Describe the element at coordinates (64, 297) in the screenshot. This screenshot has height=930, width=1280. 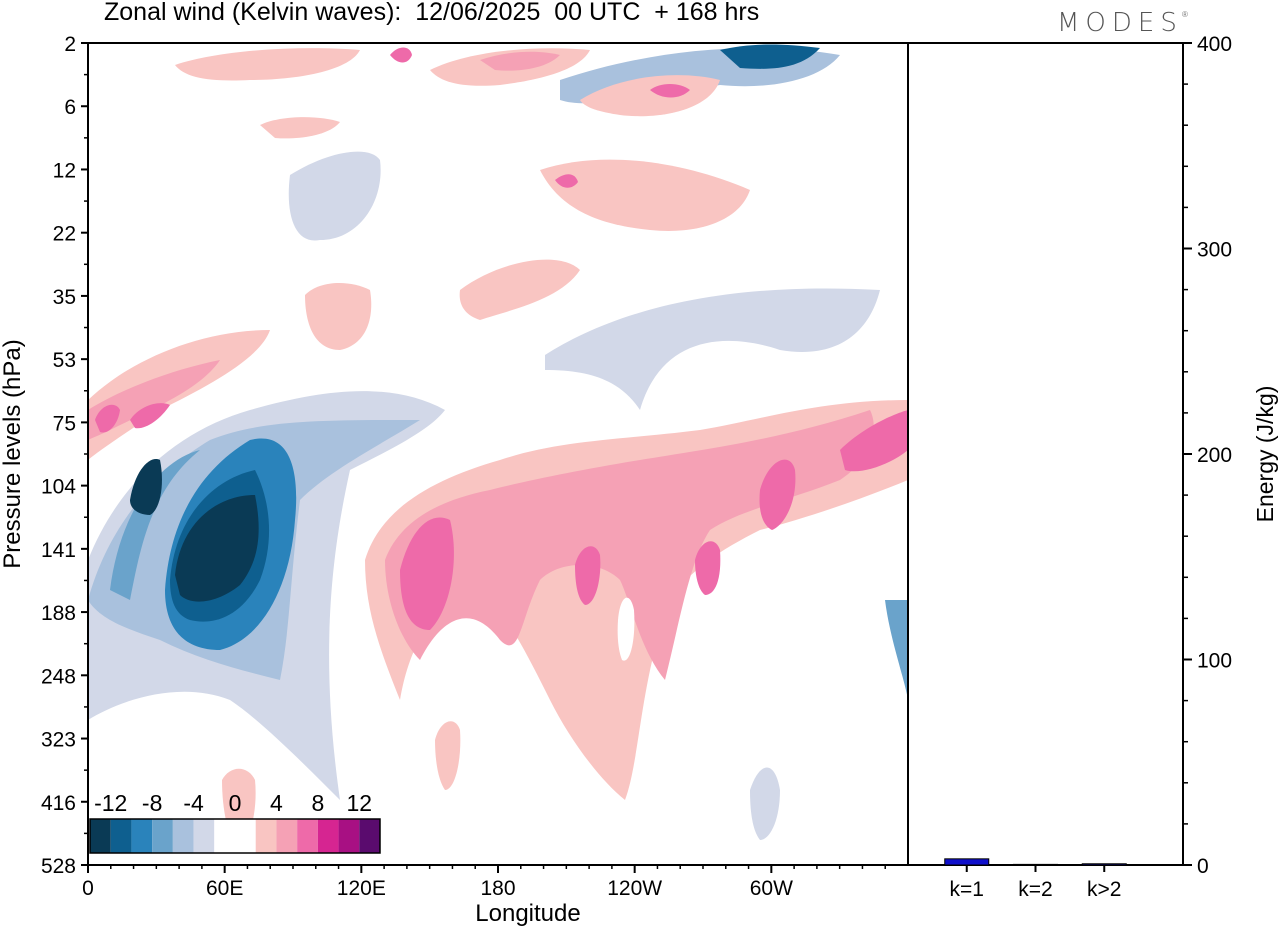
I see `y-tick-label: 35` at that location.